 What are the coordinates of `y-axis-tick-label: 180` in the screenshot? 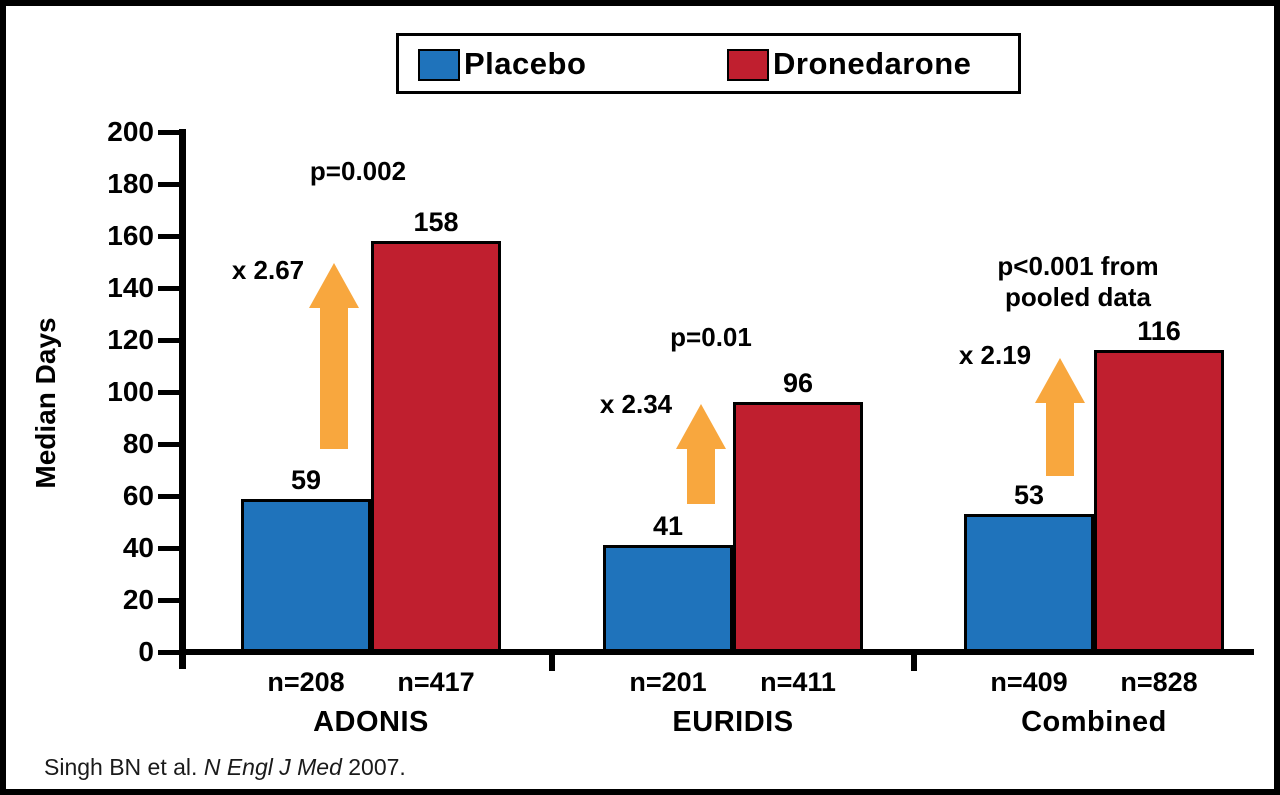 It's located at (130, 183).